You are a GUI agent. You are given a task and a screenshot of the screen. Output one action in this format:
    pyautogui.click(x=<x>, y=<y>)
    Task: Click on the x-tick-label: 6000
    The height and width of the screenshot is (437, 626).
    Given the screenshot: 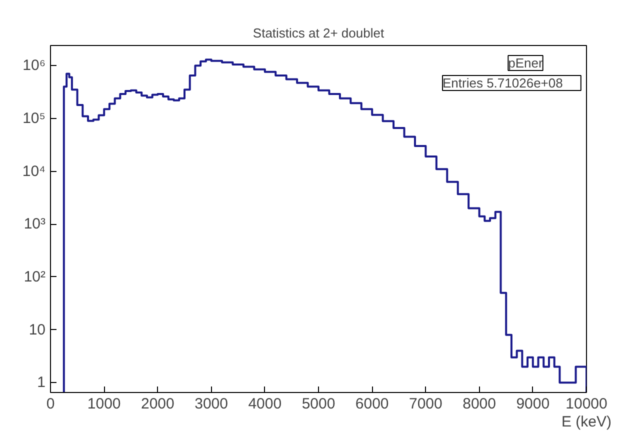 What is the action you would take?
    pyautogui.click(x=372, y=404)
    